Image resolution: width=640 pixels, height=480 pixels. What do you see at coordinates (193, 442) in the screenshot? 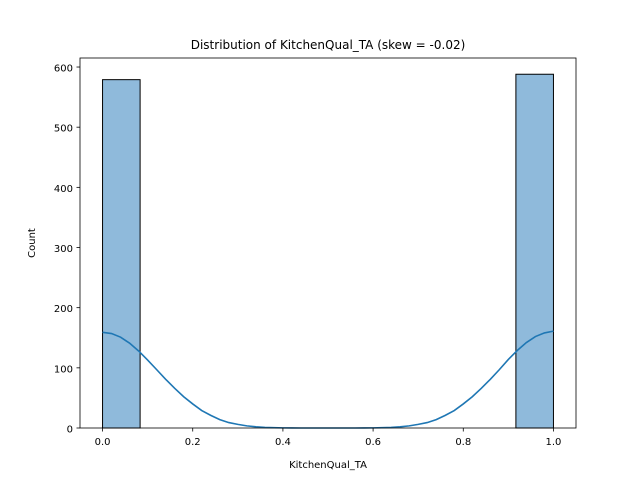
I see `x-tick-label-1: 0.2` at bounding box center [193, 442].